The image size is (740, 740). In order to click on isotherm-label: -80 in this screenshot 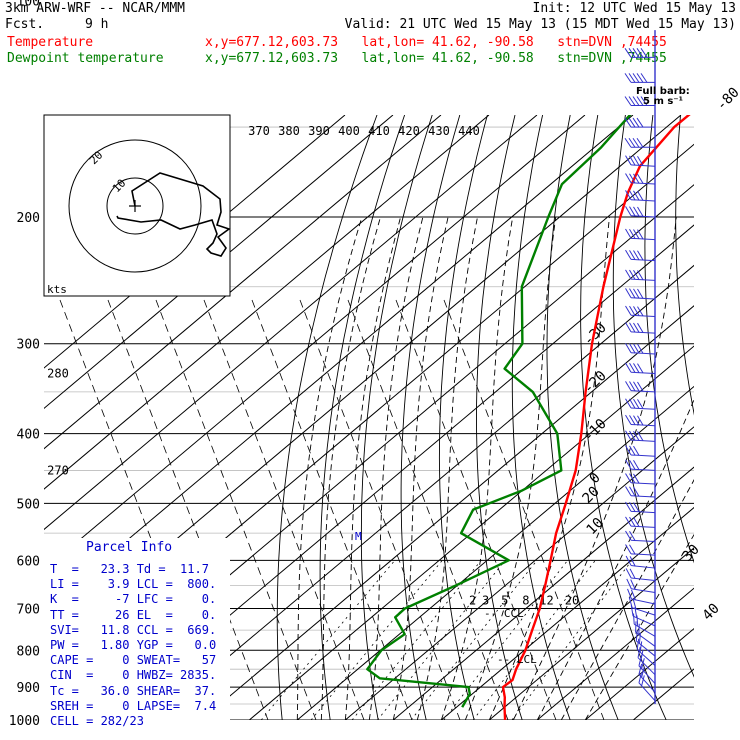, I will do `click(727, 99)`.